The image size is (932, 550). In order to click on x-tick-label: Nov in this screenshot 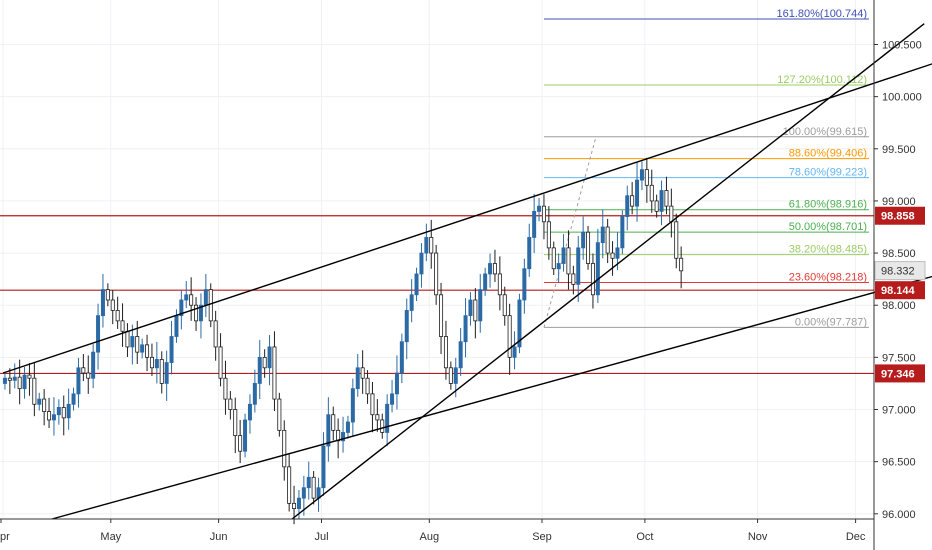, I will do `click(758, 537)`.